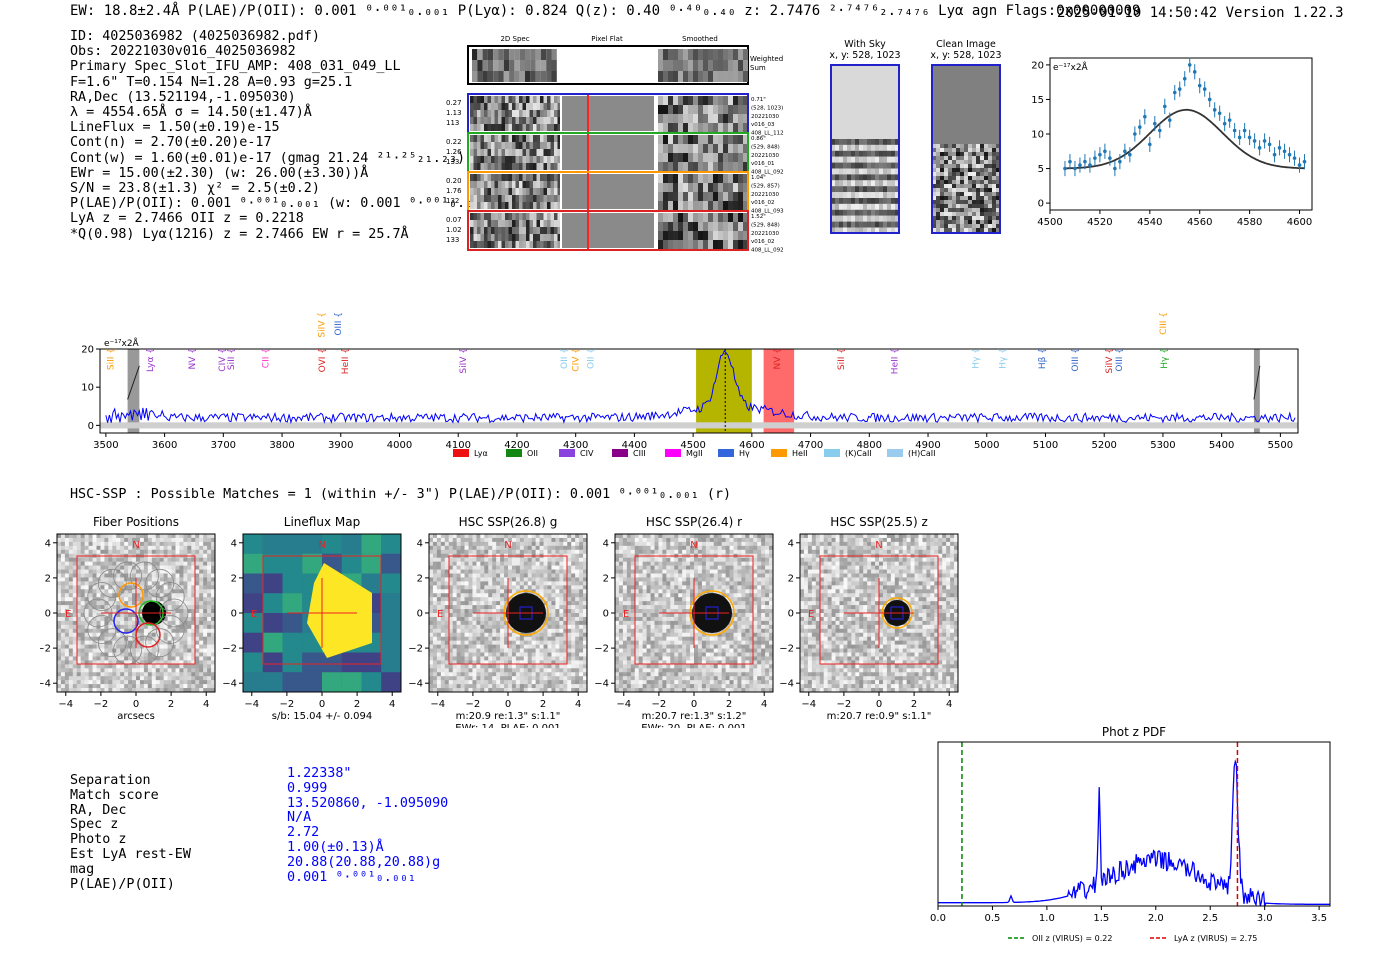 Image resolution: width=1400 pixels, height=953 pixels. What do you see at coordinates (1204, 89) in the screenshot?
I see `data-point` at bounding box center [1204, 89].